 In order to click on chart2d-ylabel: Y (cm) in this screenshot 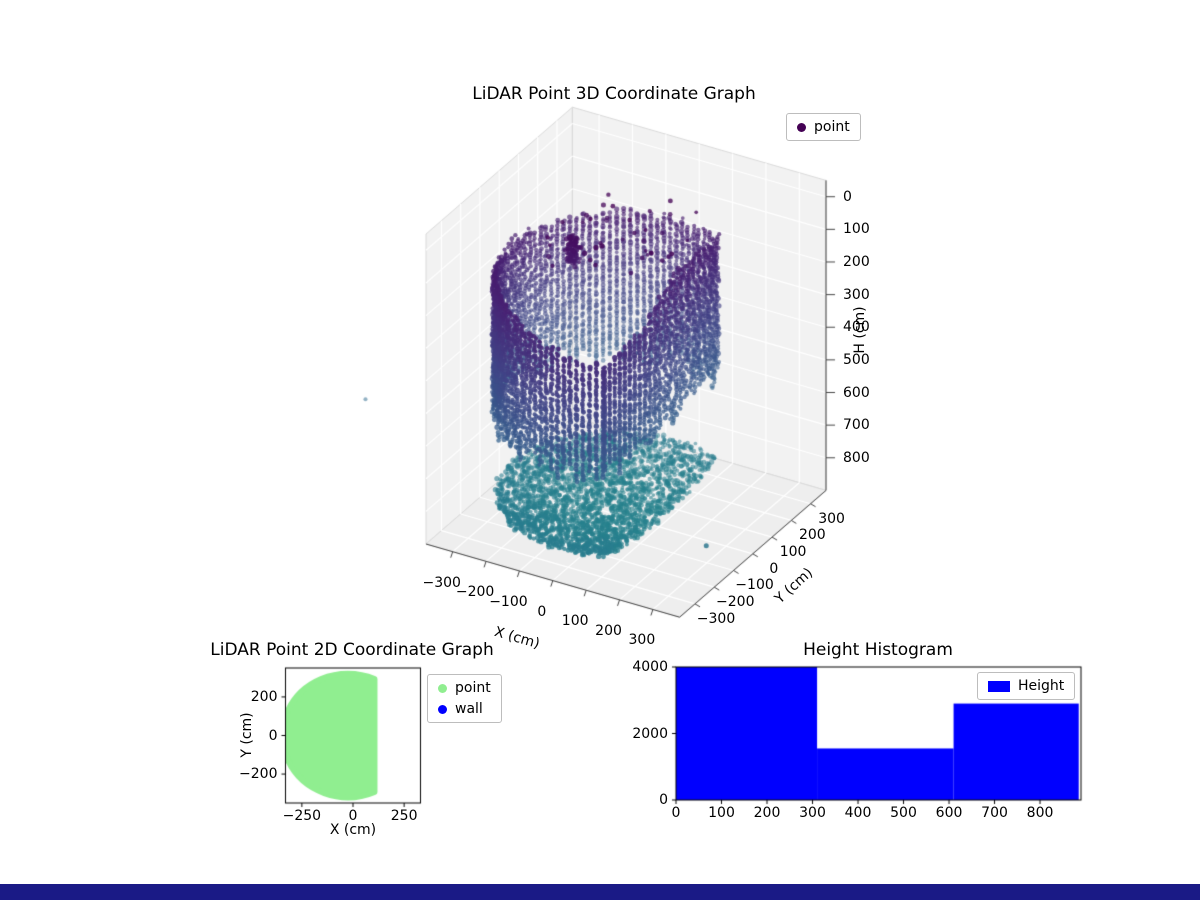, I will do `click(247, 735)`.